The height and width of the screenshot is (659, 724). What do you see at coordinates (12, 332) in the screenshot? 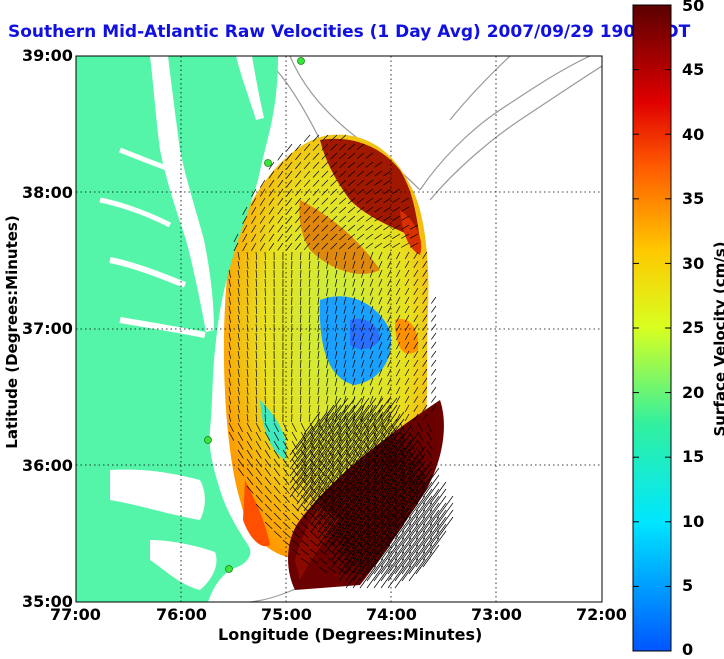
I see `y-axis-label: Latitude (Degrees:Minutes)` at bounding box center [12, 332].